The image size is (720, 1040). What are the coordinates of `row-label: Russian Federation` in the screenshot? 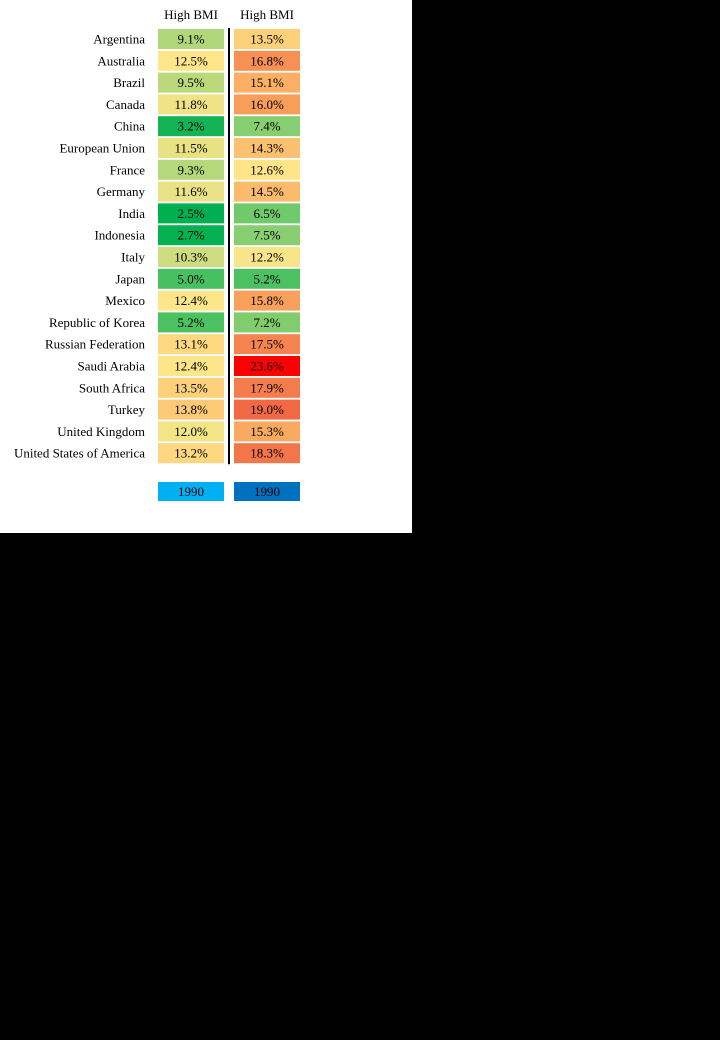 It's located at (95, 344).